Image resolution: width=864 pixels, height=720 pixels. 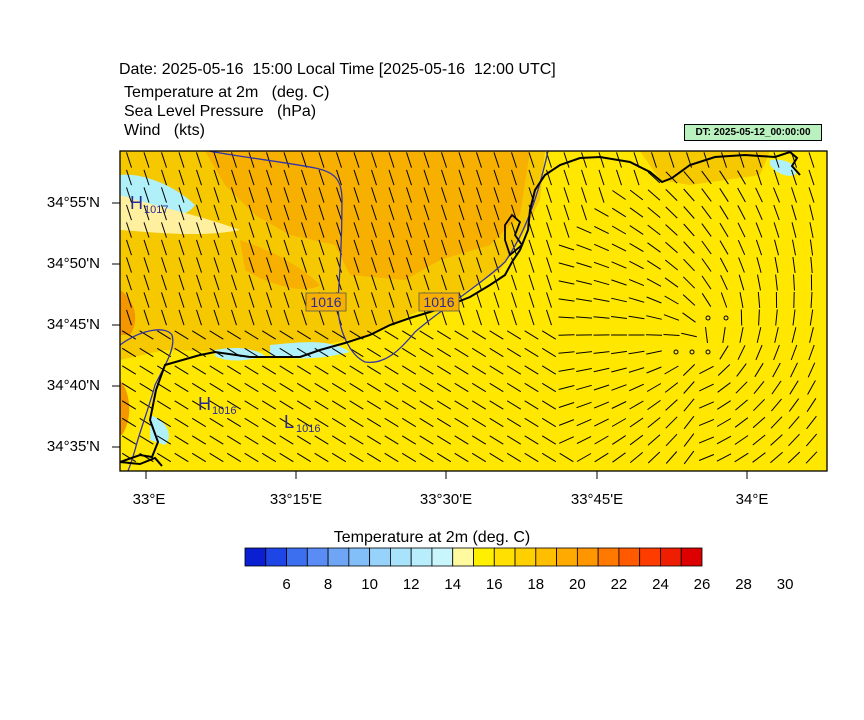 What do you see at coordinates (577, 584) in the screenshot?
I see `colorbar-tick-label: 20` at bounding box center [577, 584].